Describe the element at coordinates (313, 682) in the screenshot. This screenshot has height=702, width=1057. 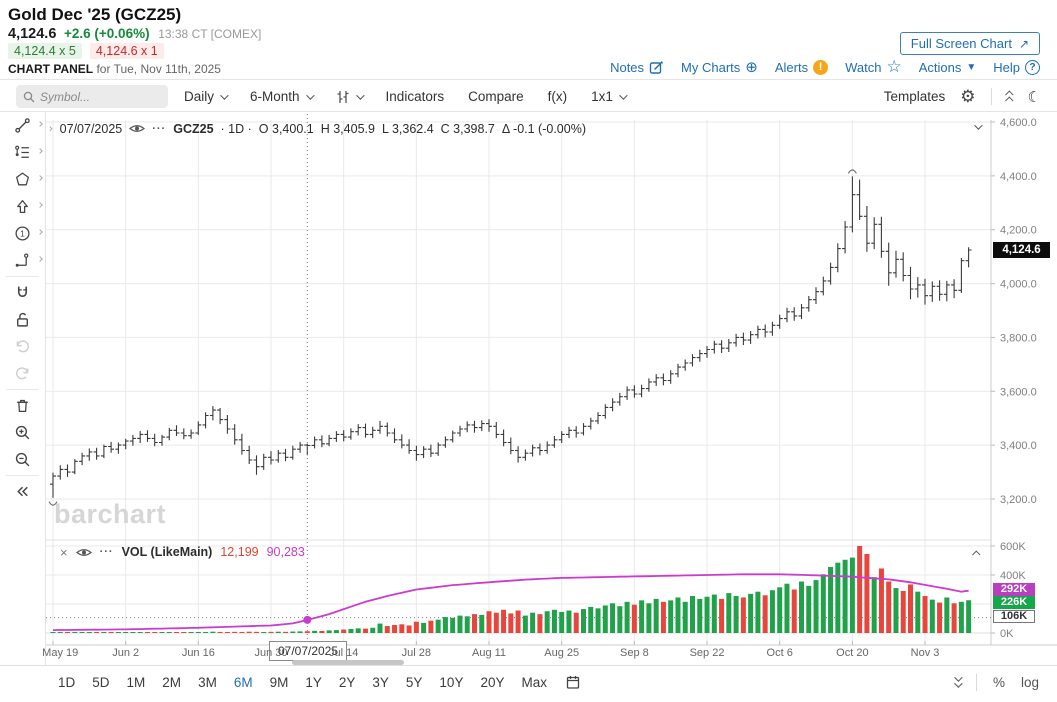
I see `timeframe-1y: 1Y` at that location.